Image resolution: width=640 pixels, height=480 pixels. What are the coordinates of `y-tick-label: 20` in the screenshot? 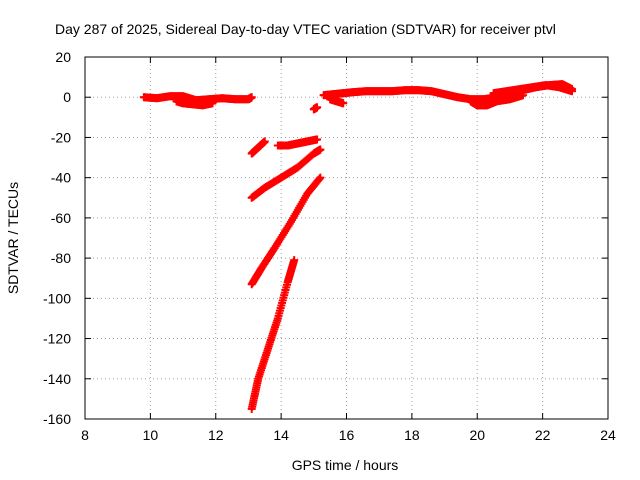 It's located at (63, 57).